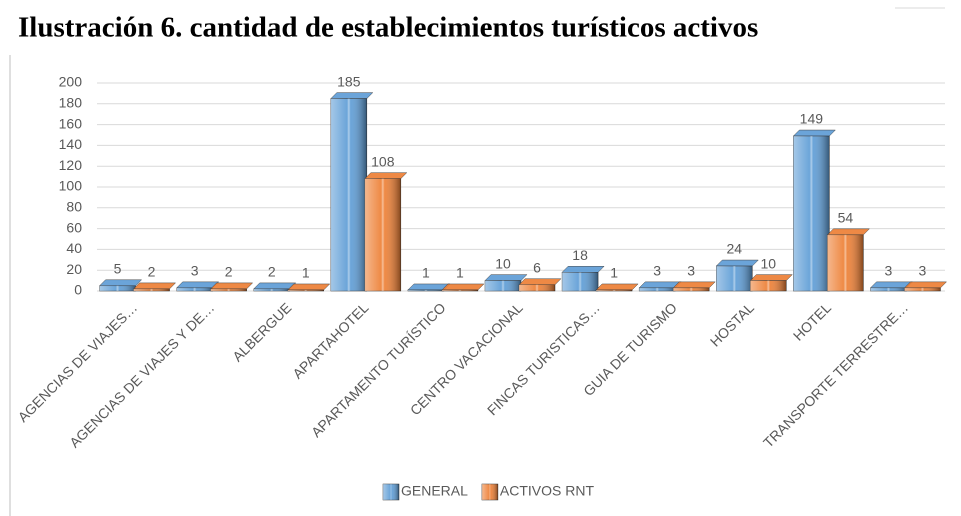 The image size is (961, 516). I want to click on data-label: 149, so click(812, 119).